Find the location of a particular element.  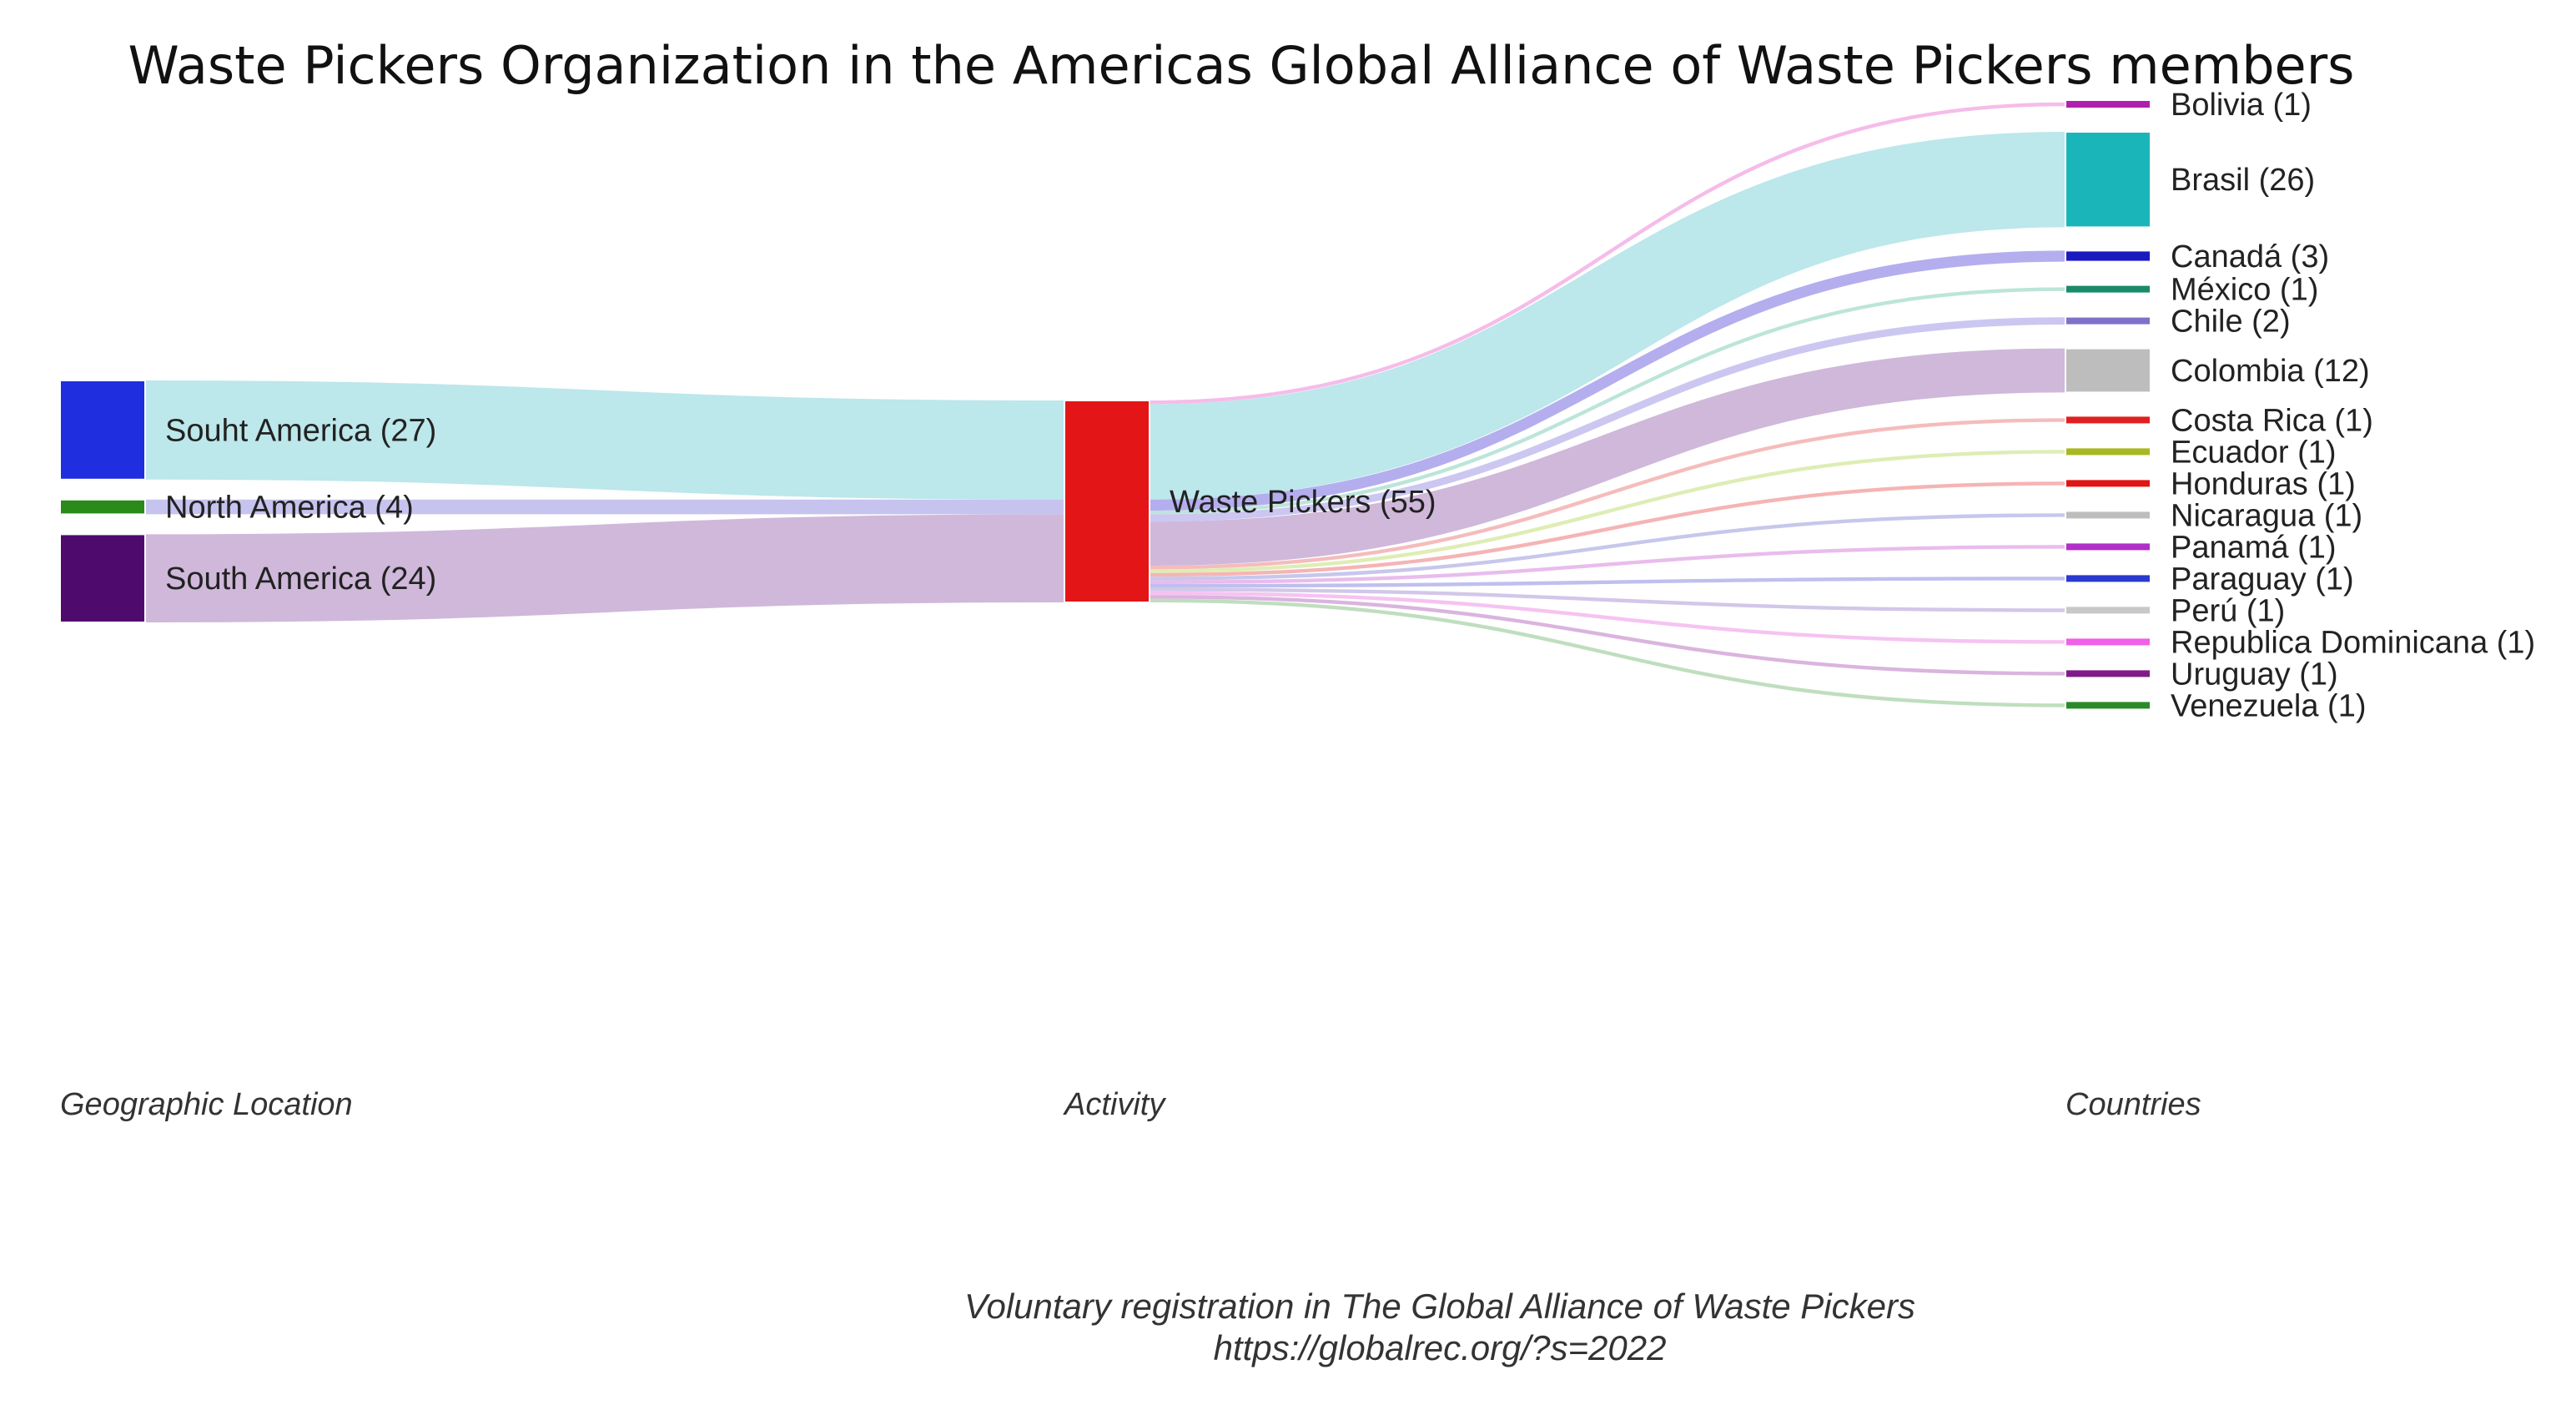

link-waste-pickers-to-uruguay is located at coordinates (1607, 635).